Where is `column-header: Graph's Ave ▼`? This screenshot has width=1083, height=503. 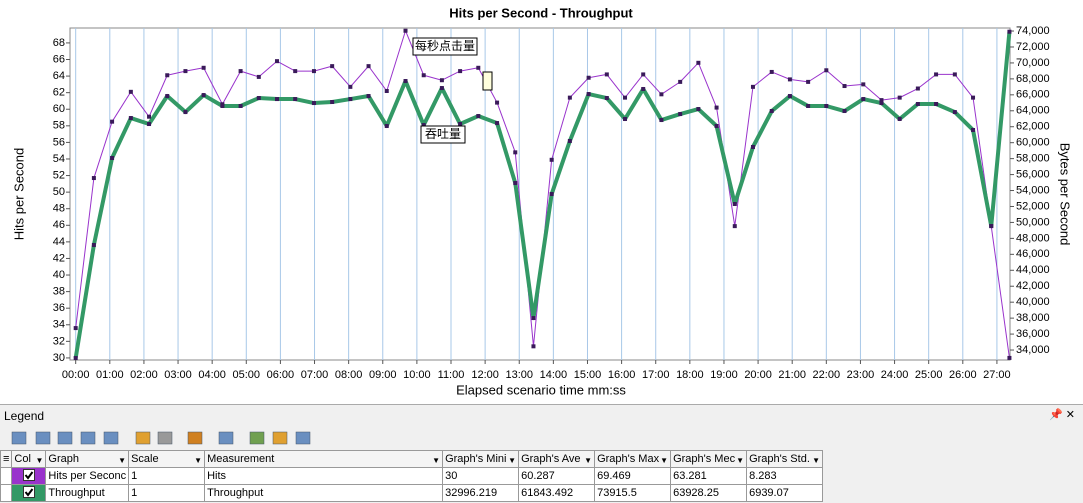
column-header: Graph's Ave ▼ is located at coordinates (557, 459).